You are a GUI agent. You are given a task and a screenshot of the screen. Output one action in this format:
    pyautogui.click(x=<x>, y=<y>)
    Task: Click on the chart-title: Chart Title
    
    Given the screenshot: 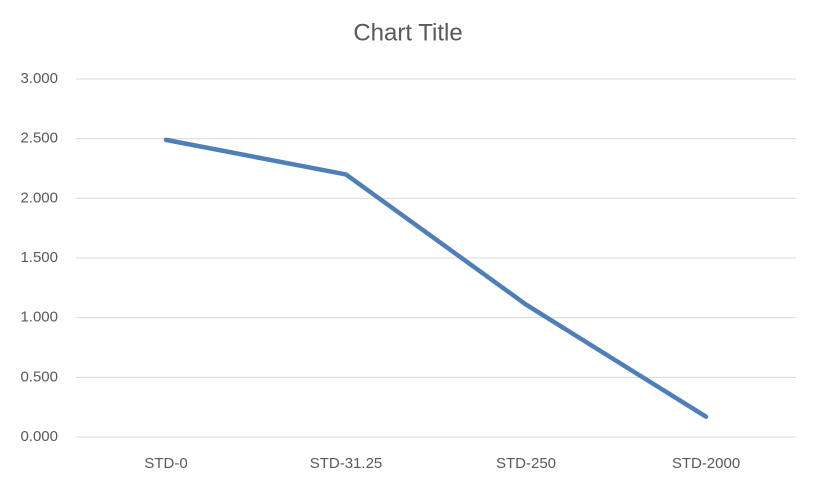 What is the action you would take?
    pyautogui.click(x=407, y=32)
    